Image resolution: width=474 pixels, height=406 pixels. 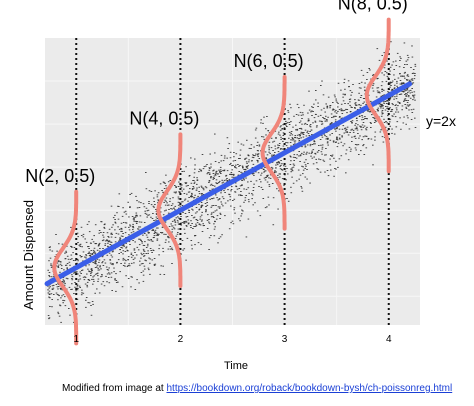 I want to click on y-axis-label: Amount Dispensed, so click(x=28, y=255).